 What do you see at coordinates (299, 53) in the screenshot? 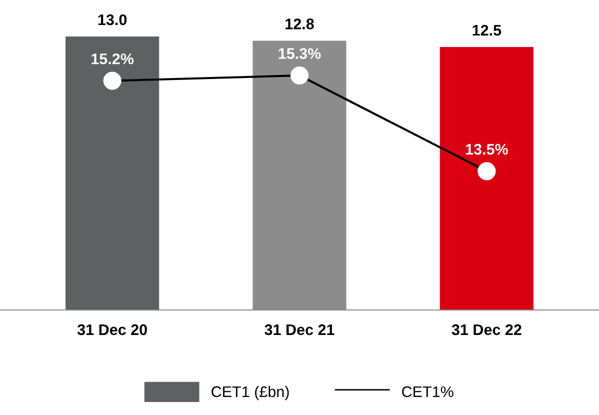
I see `data-label: 15.3%` at bounding box center [299, 53].